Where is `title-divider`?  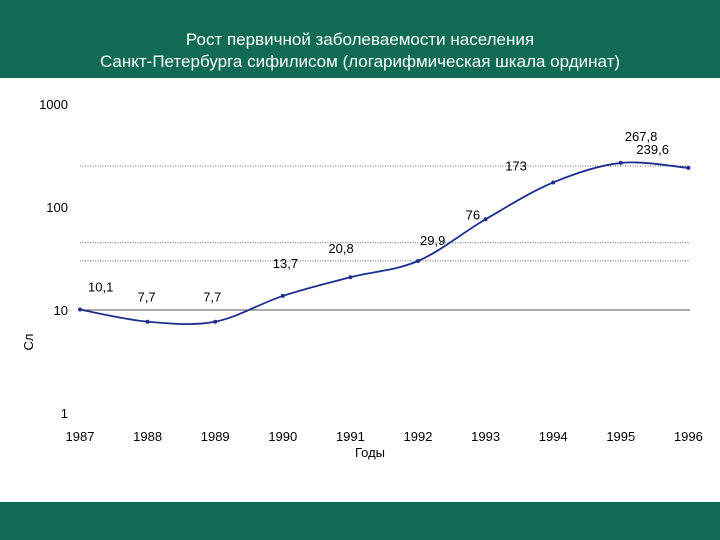 title-divider is located at coordinates (360, 79).